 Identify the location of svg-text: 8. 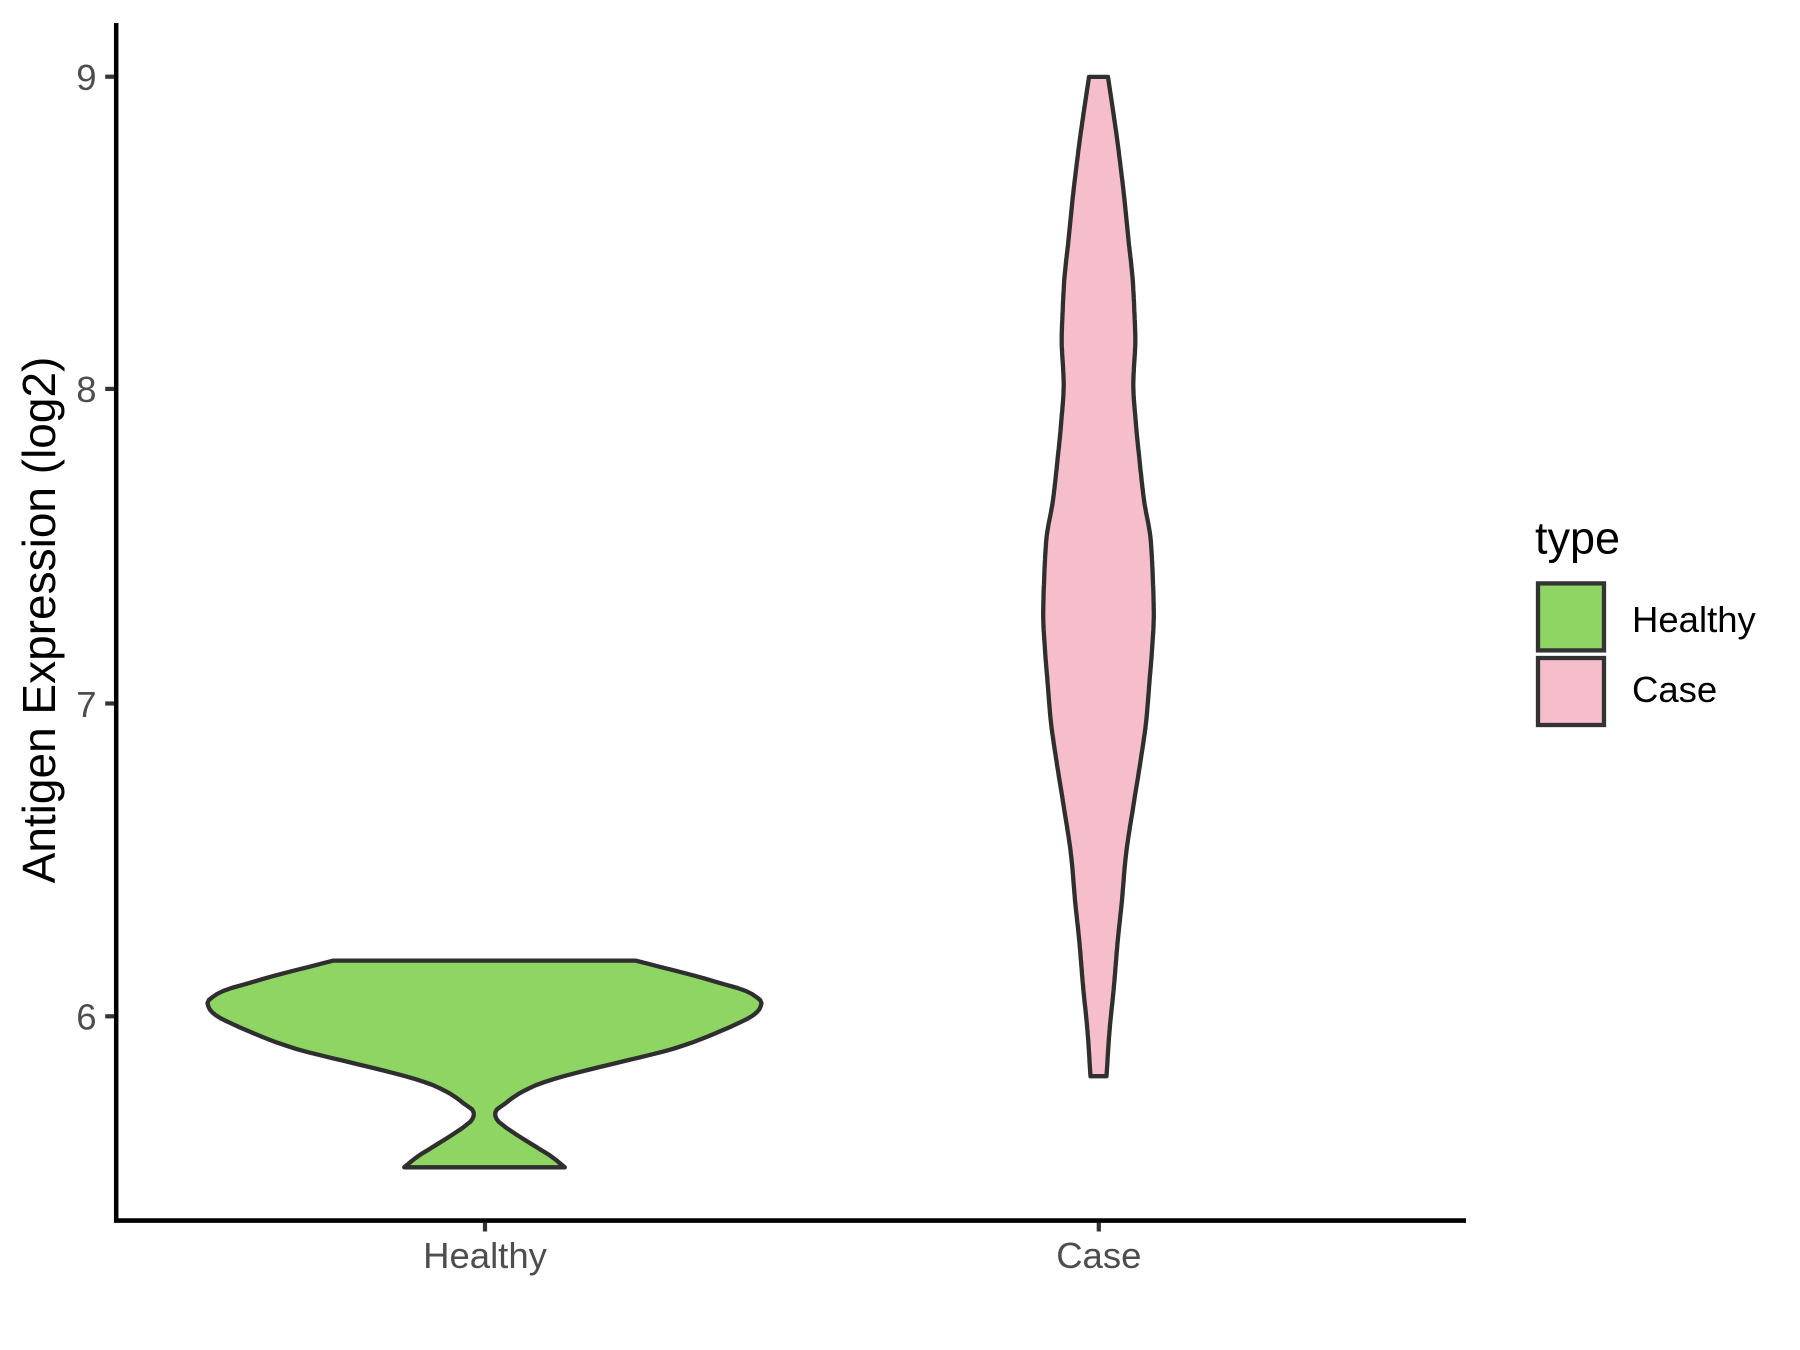
(86, 389).